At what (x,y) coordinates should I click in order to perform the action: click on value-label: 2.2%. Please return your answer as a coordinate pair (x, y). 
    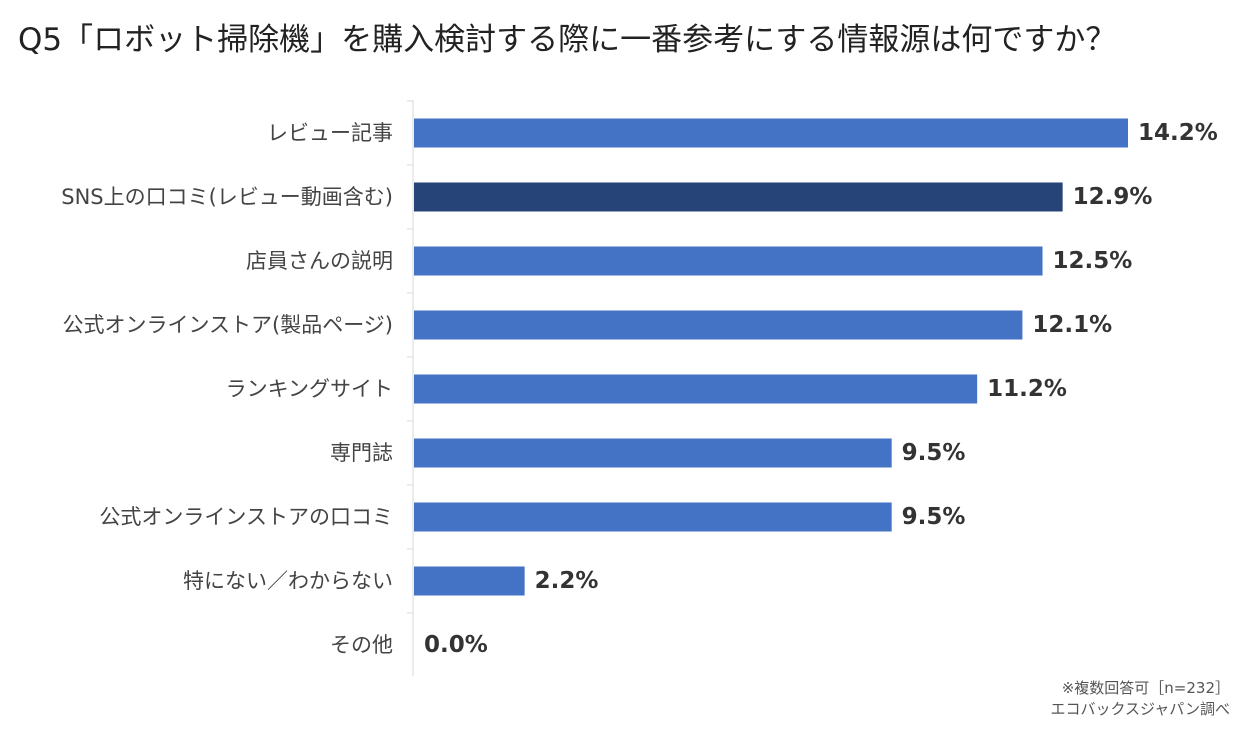
    Looking at the image, I should click on (567, 581).